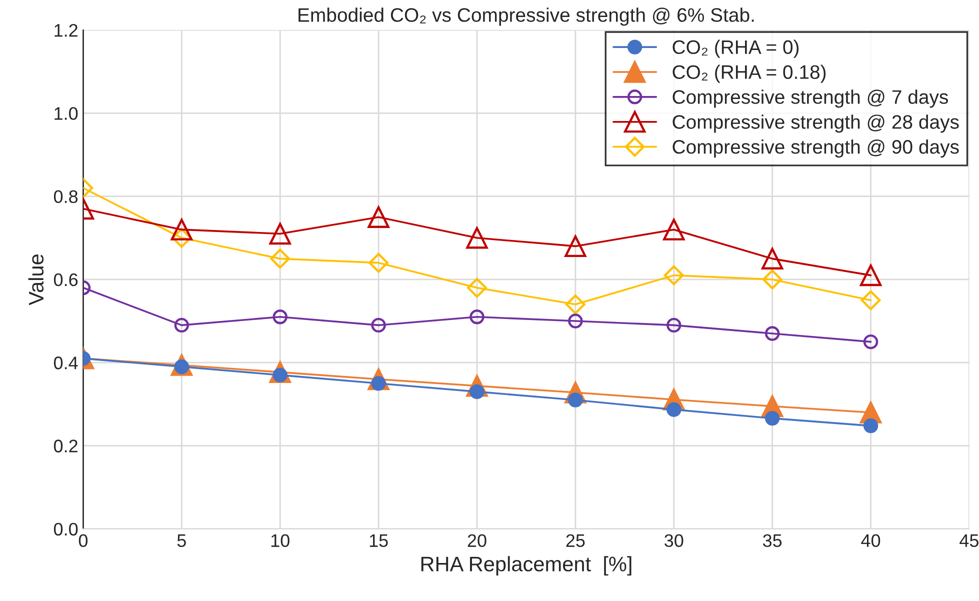 The width and height of the screenshot is (979, 601). I want to click on x-tick-label: 0, so click(83, 541).